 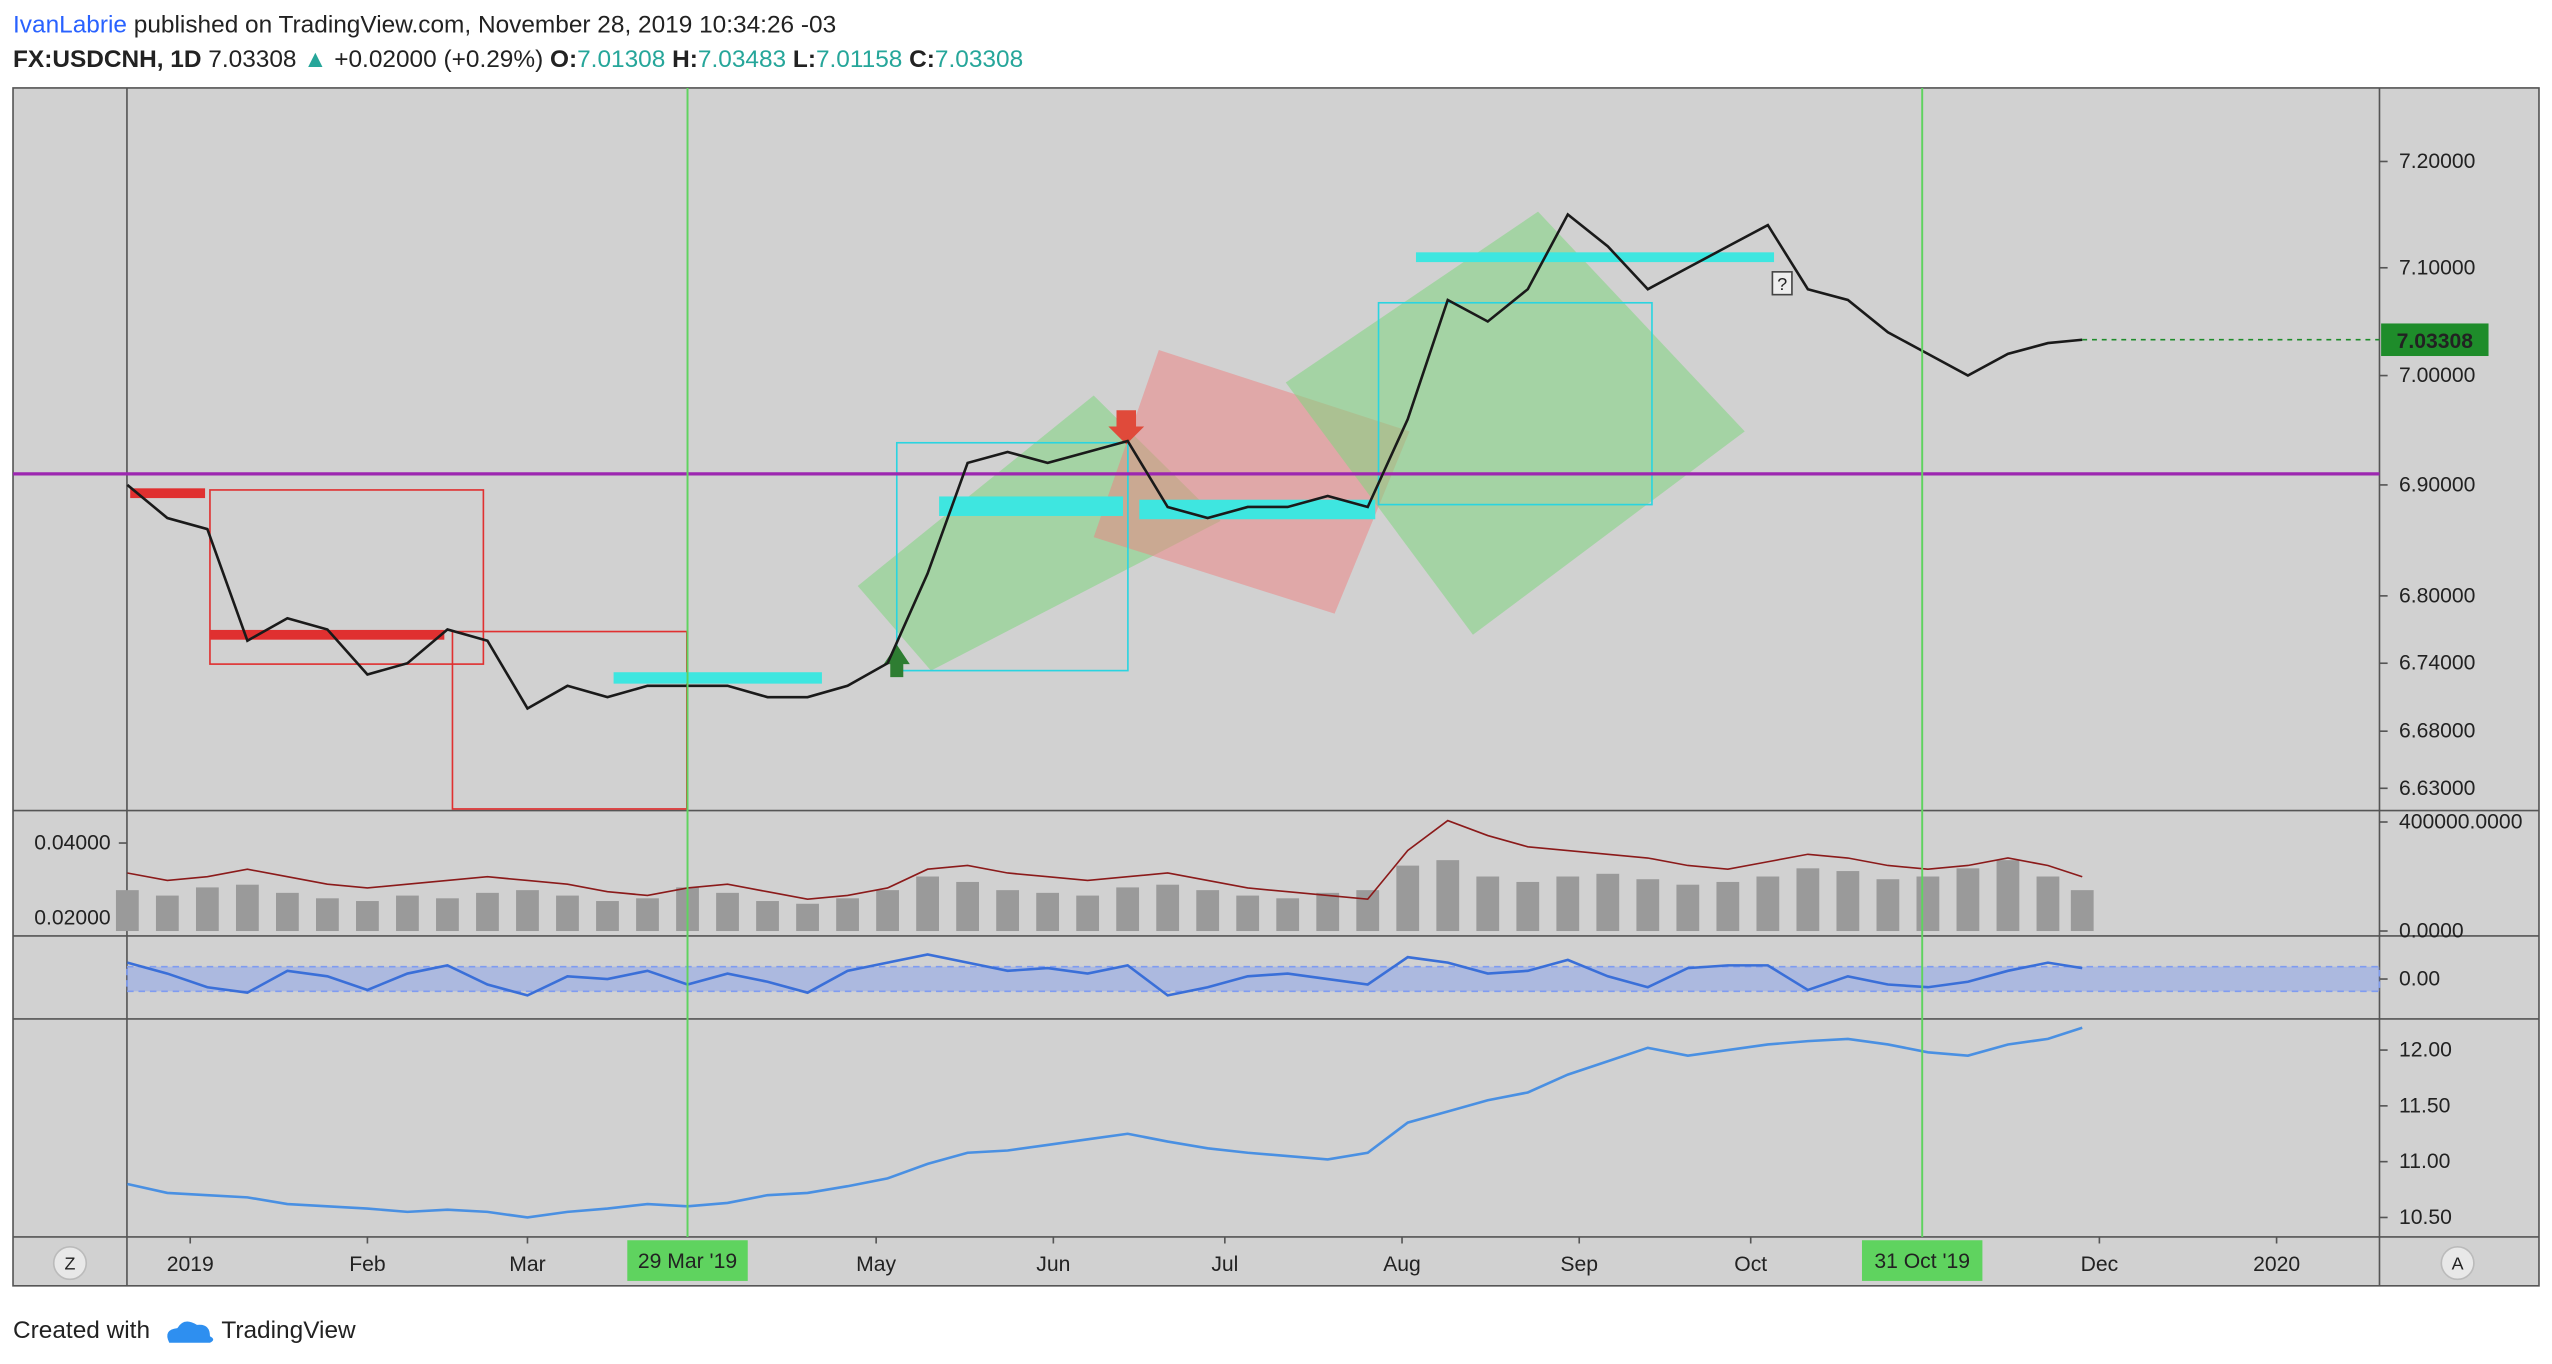 I want to click on corner-label: Z, so click(x=70, y=1264).